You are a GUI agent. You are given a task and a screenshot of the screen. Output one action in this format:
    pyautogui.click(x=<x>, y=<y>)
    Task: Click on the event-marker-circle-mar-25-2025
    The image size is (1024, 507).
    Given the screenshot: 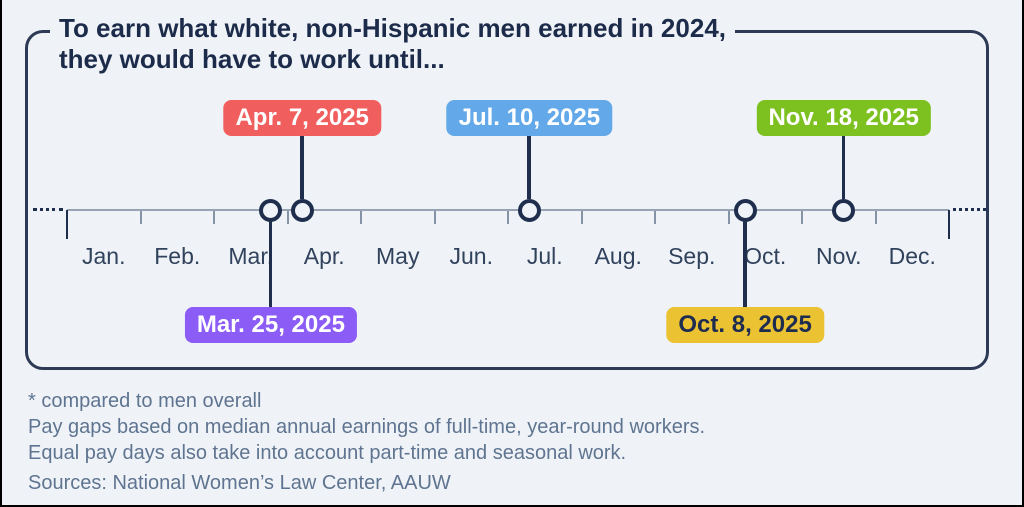 What is the action you would take?
    pyautogui.click(x=271, y=210)
    